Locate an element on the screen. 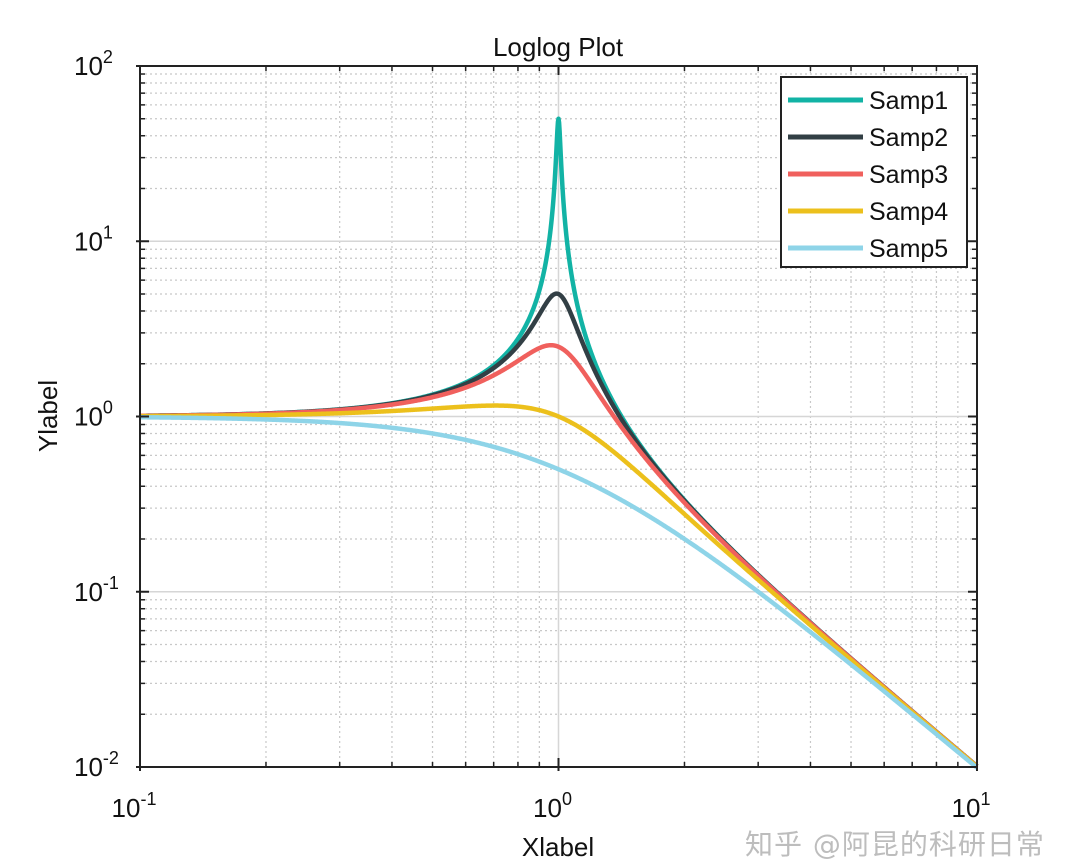  chart-title: Loglog Plot is located at coordinates (558, 47).